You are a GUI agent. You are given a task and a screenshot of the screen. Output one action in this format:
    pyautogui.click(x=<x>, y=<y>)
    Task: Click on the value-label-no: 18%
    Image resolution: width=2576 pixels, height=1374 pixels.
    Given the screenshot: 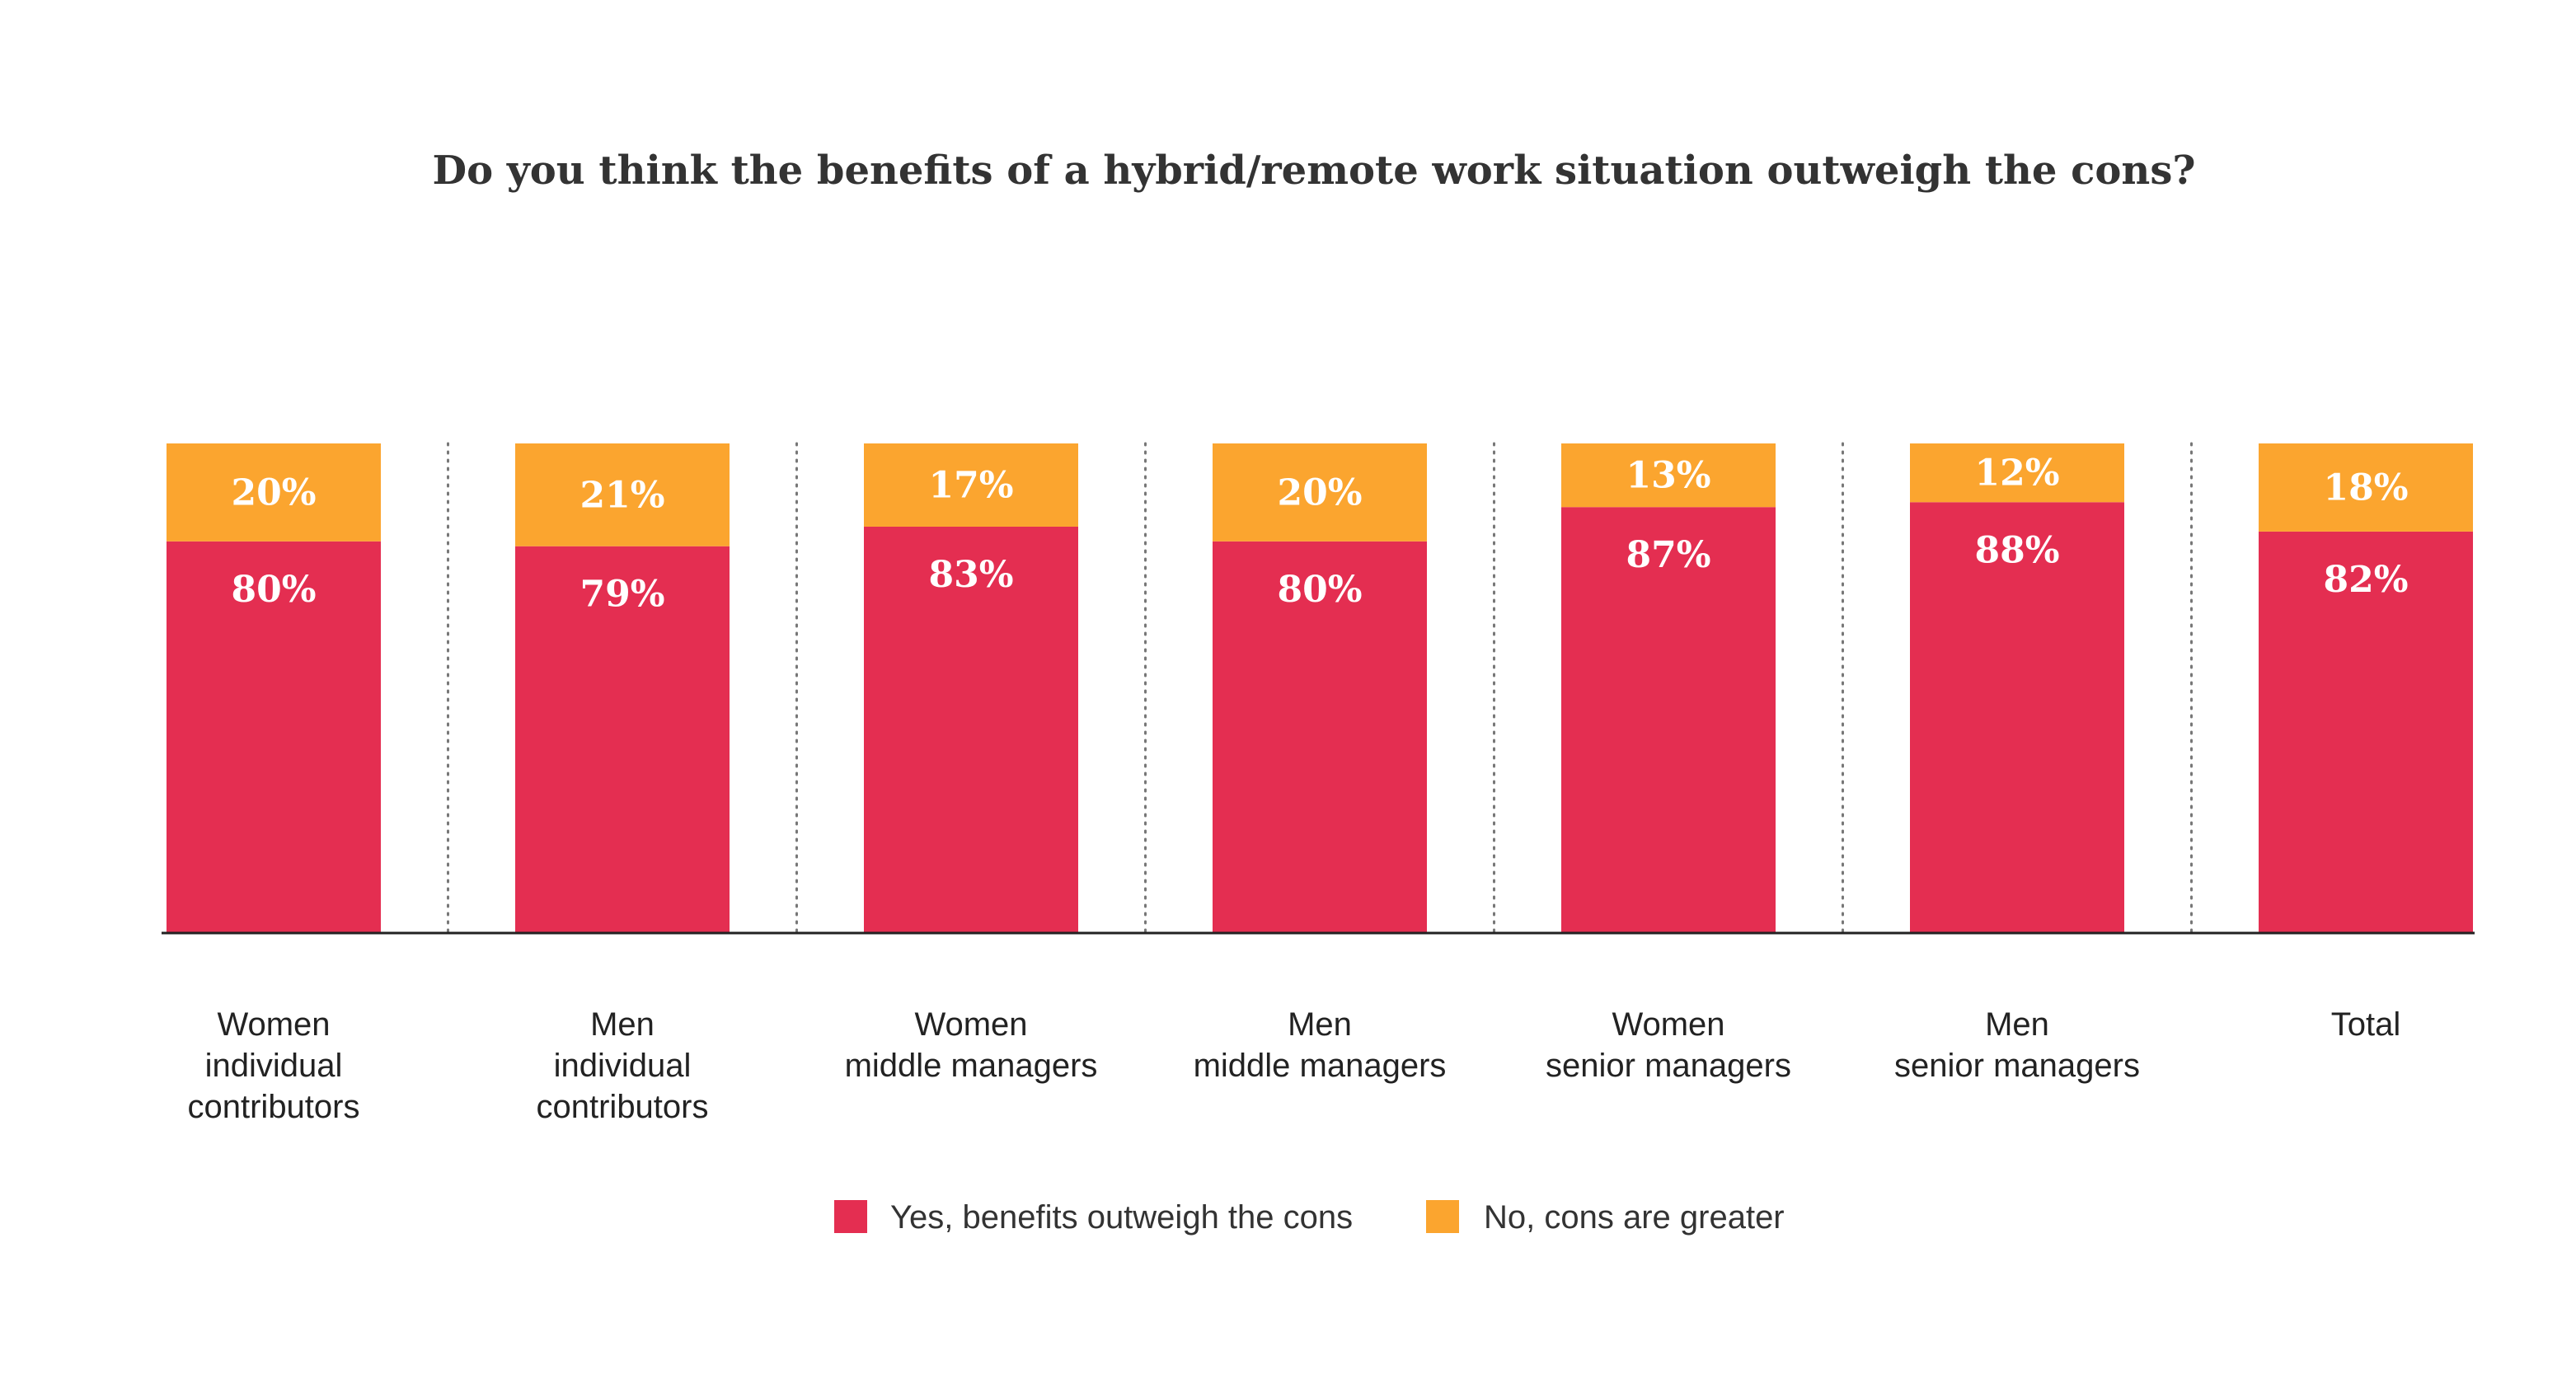 What is the action you would take?
    pyautogui.click(x=2366, y=488)
    